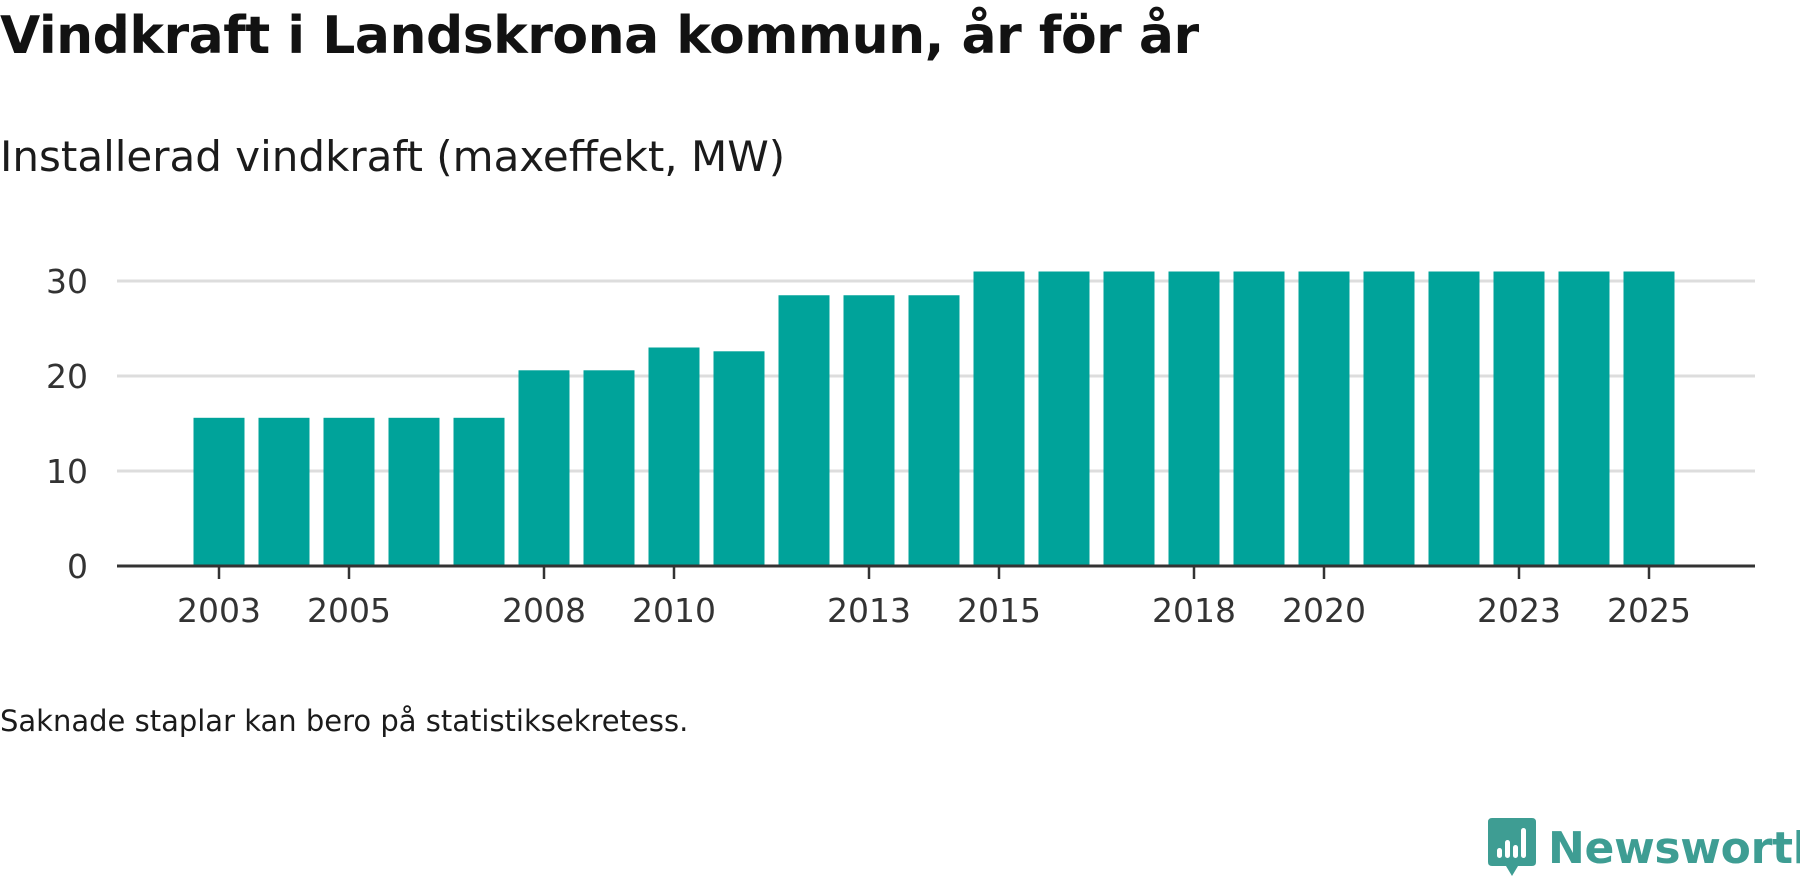  Describe the element at coordinates (1584, 418) in the screenshot. I see `bar-2024` at that location.